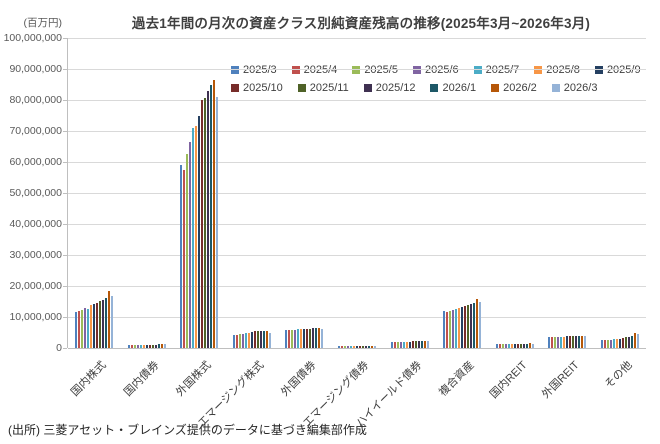  I want to click on page-title: 過去1年間の月次の資産クラス別純資産残高の推移(2025年3月~2026年3月), so click(361, 23).